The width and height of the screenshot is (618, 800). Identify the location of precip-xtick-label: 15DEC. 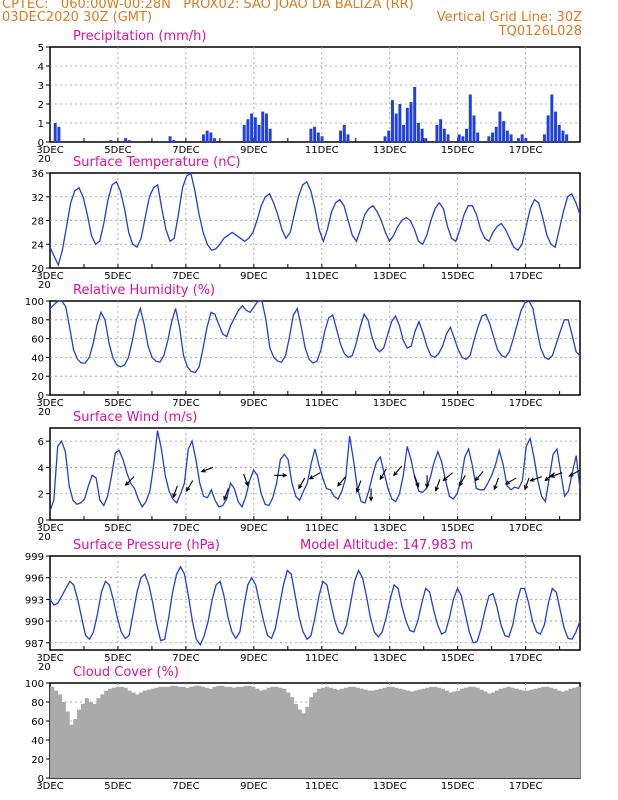
(458, 150).